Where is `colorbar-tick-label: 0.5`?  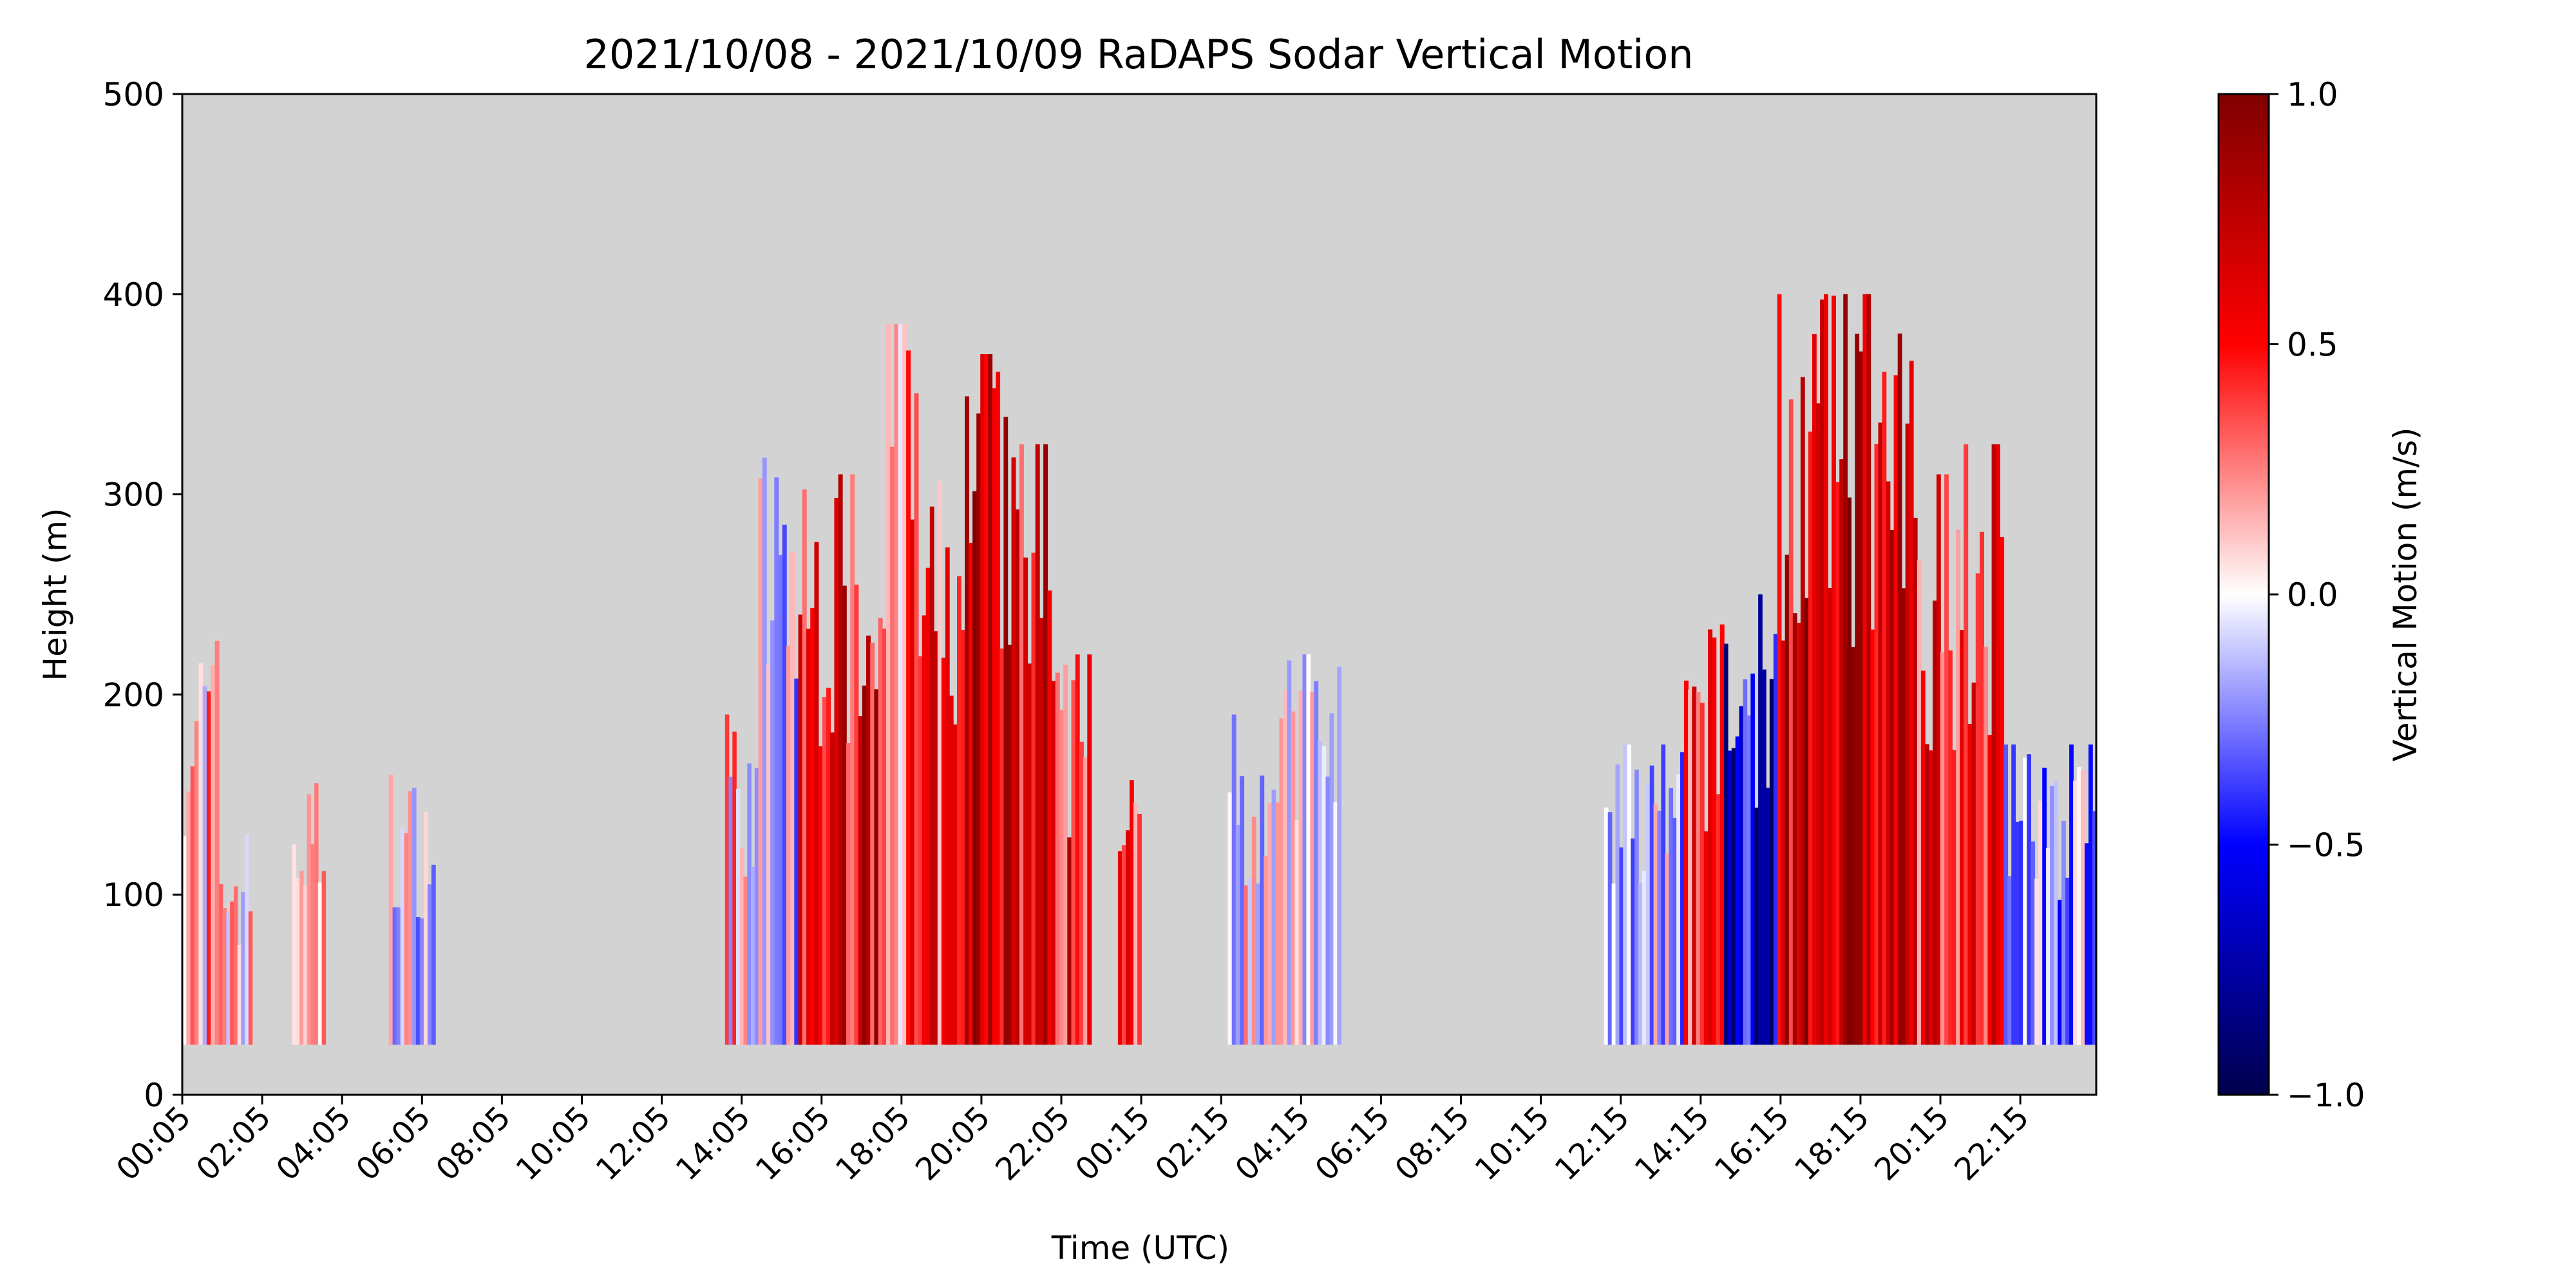
colorbar-tick-label: 0.5 is located at coordinates (2312, 346).